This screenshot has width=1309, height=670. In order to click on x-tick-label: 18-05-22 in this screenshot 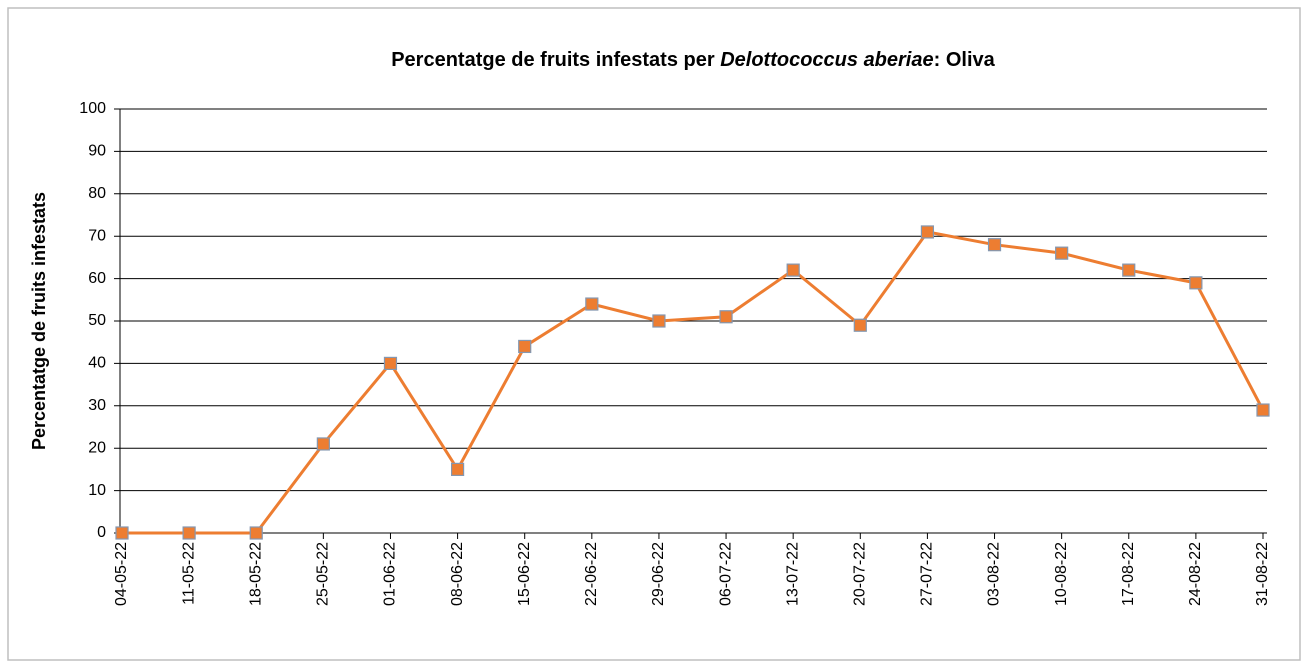, I will do `click(255, 574)`.